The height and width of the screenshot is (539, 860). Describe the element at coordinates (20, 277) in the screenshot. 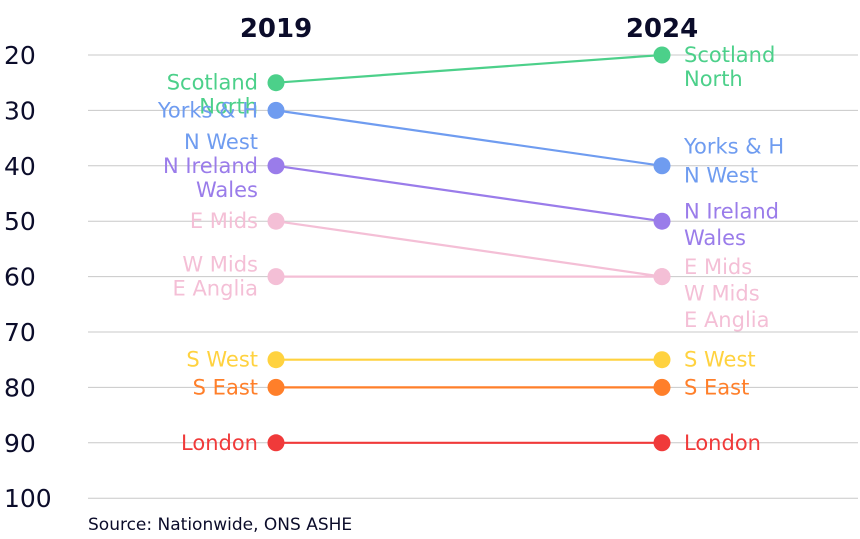

I see `y-tick-label: 60` at that location.